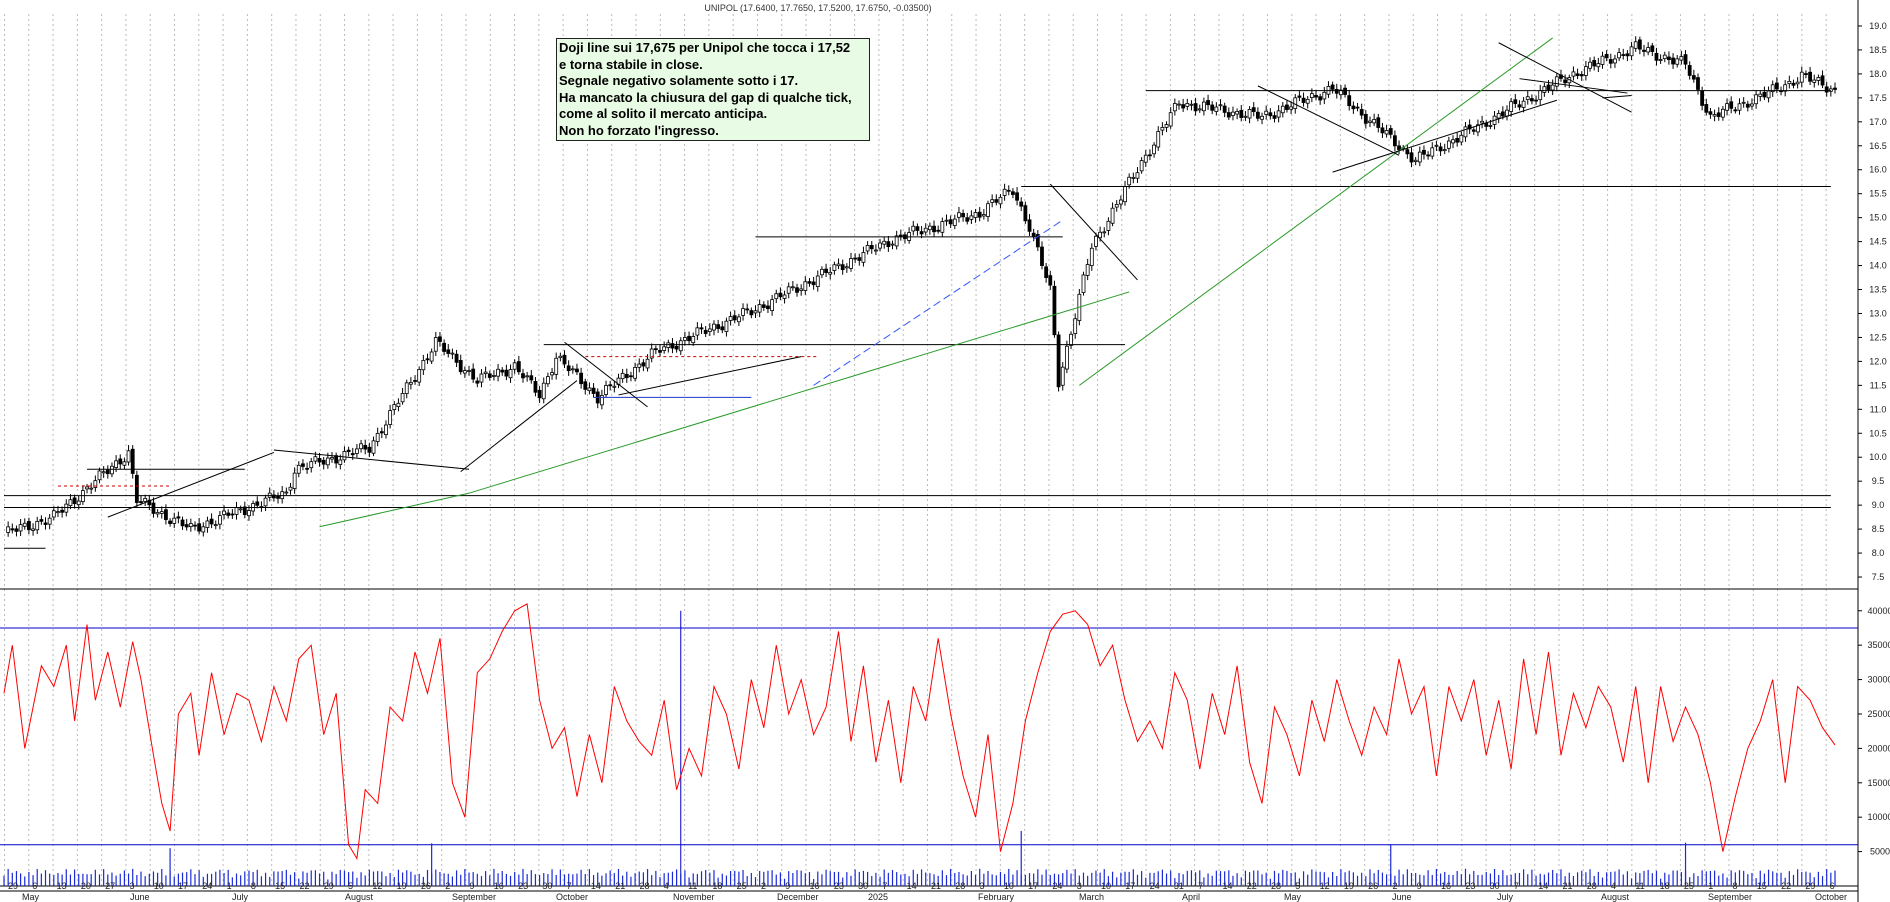 Image resolution: width=1890 pixels, height=902 pixels. Describe the element at coordinates (798, 897) in the screenshot. I see `x-month-label: December` at that location.